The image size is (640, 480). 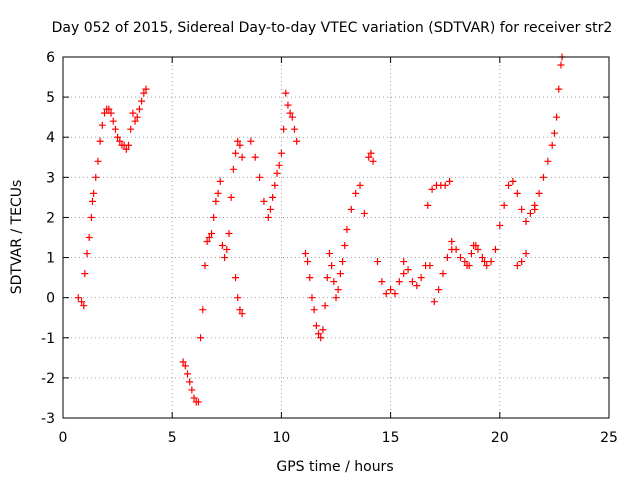 What do you see at coordinates (500, 438) in the screenshot?
I see `x-tick-label: 20` at bounding box center [500, 438].